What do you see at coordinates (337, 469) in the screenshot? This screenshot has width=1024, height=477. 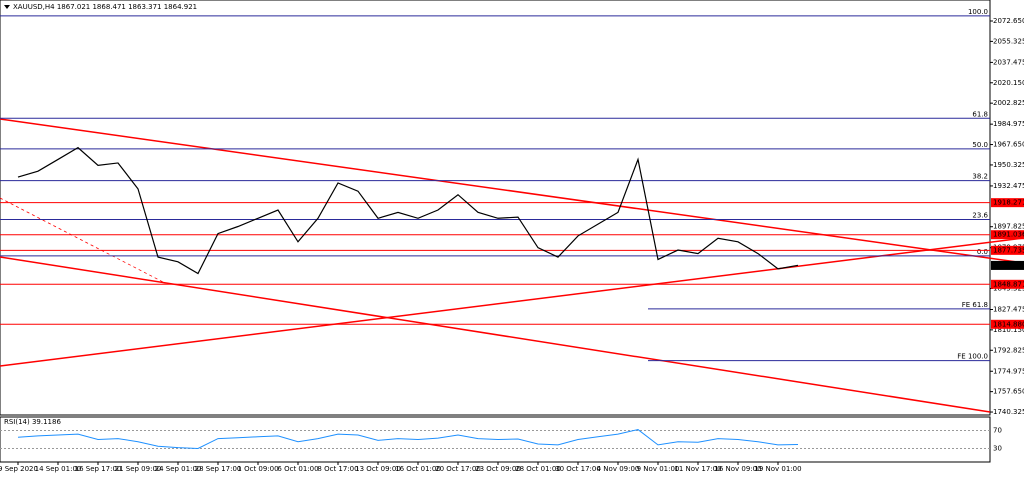 I see `x-tick-label: 8 Oct 17:00` at bounding box center [337, 469].